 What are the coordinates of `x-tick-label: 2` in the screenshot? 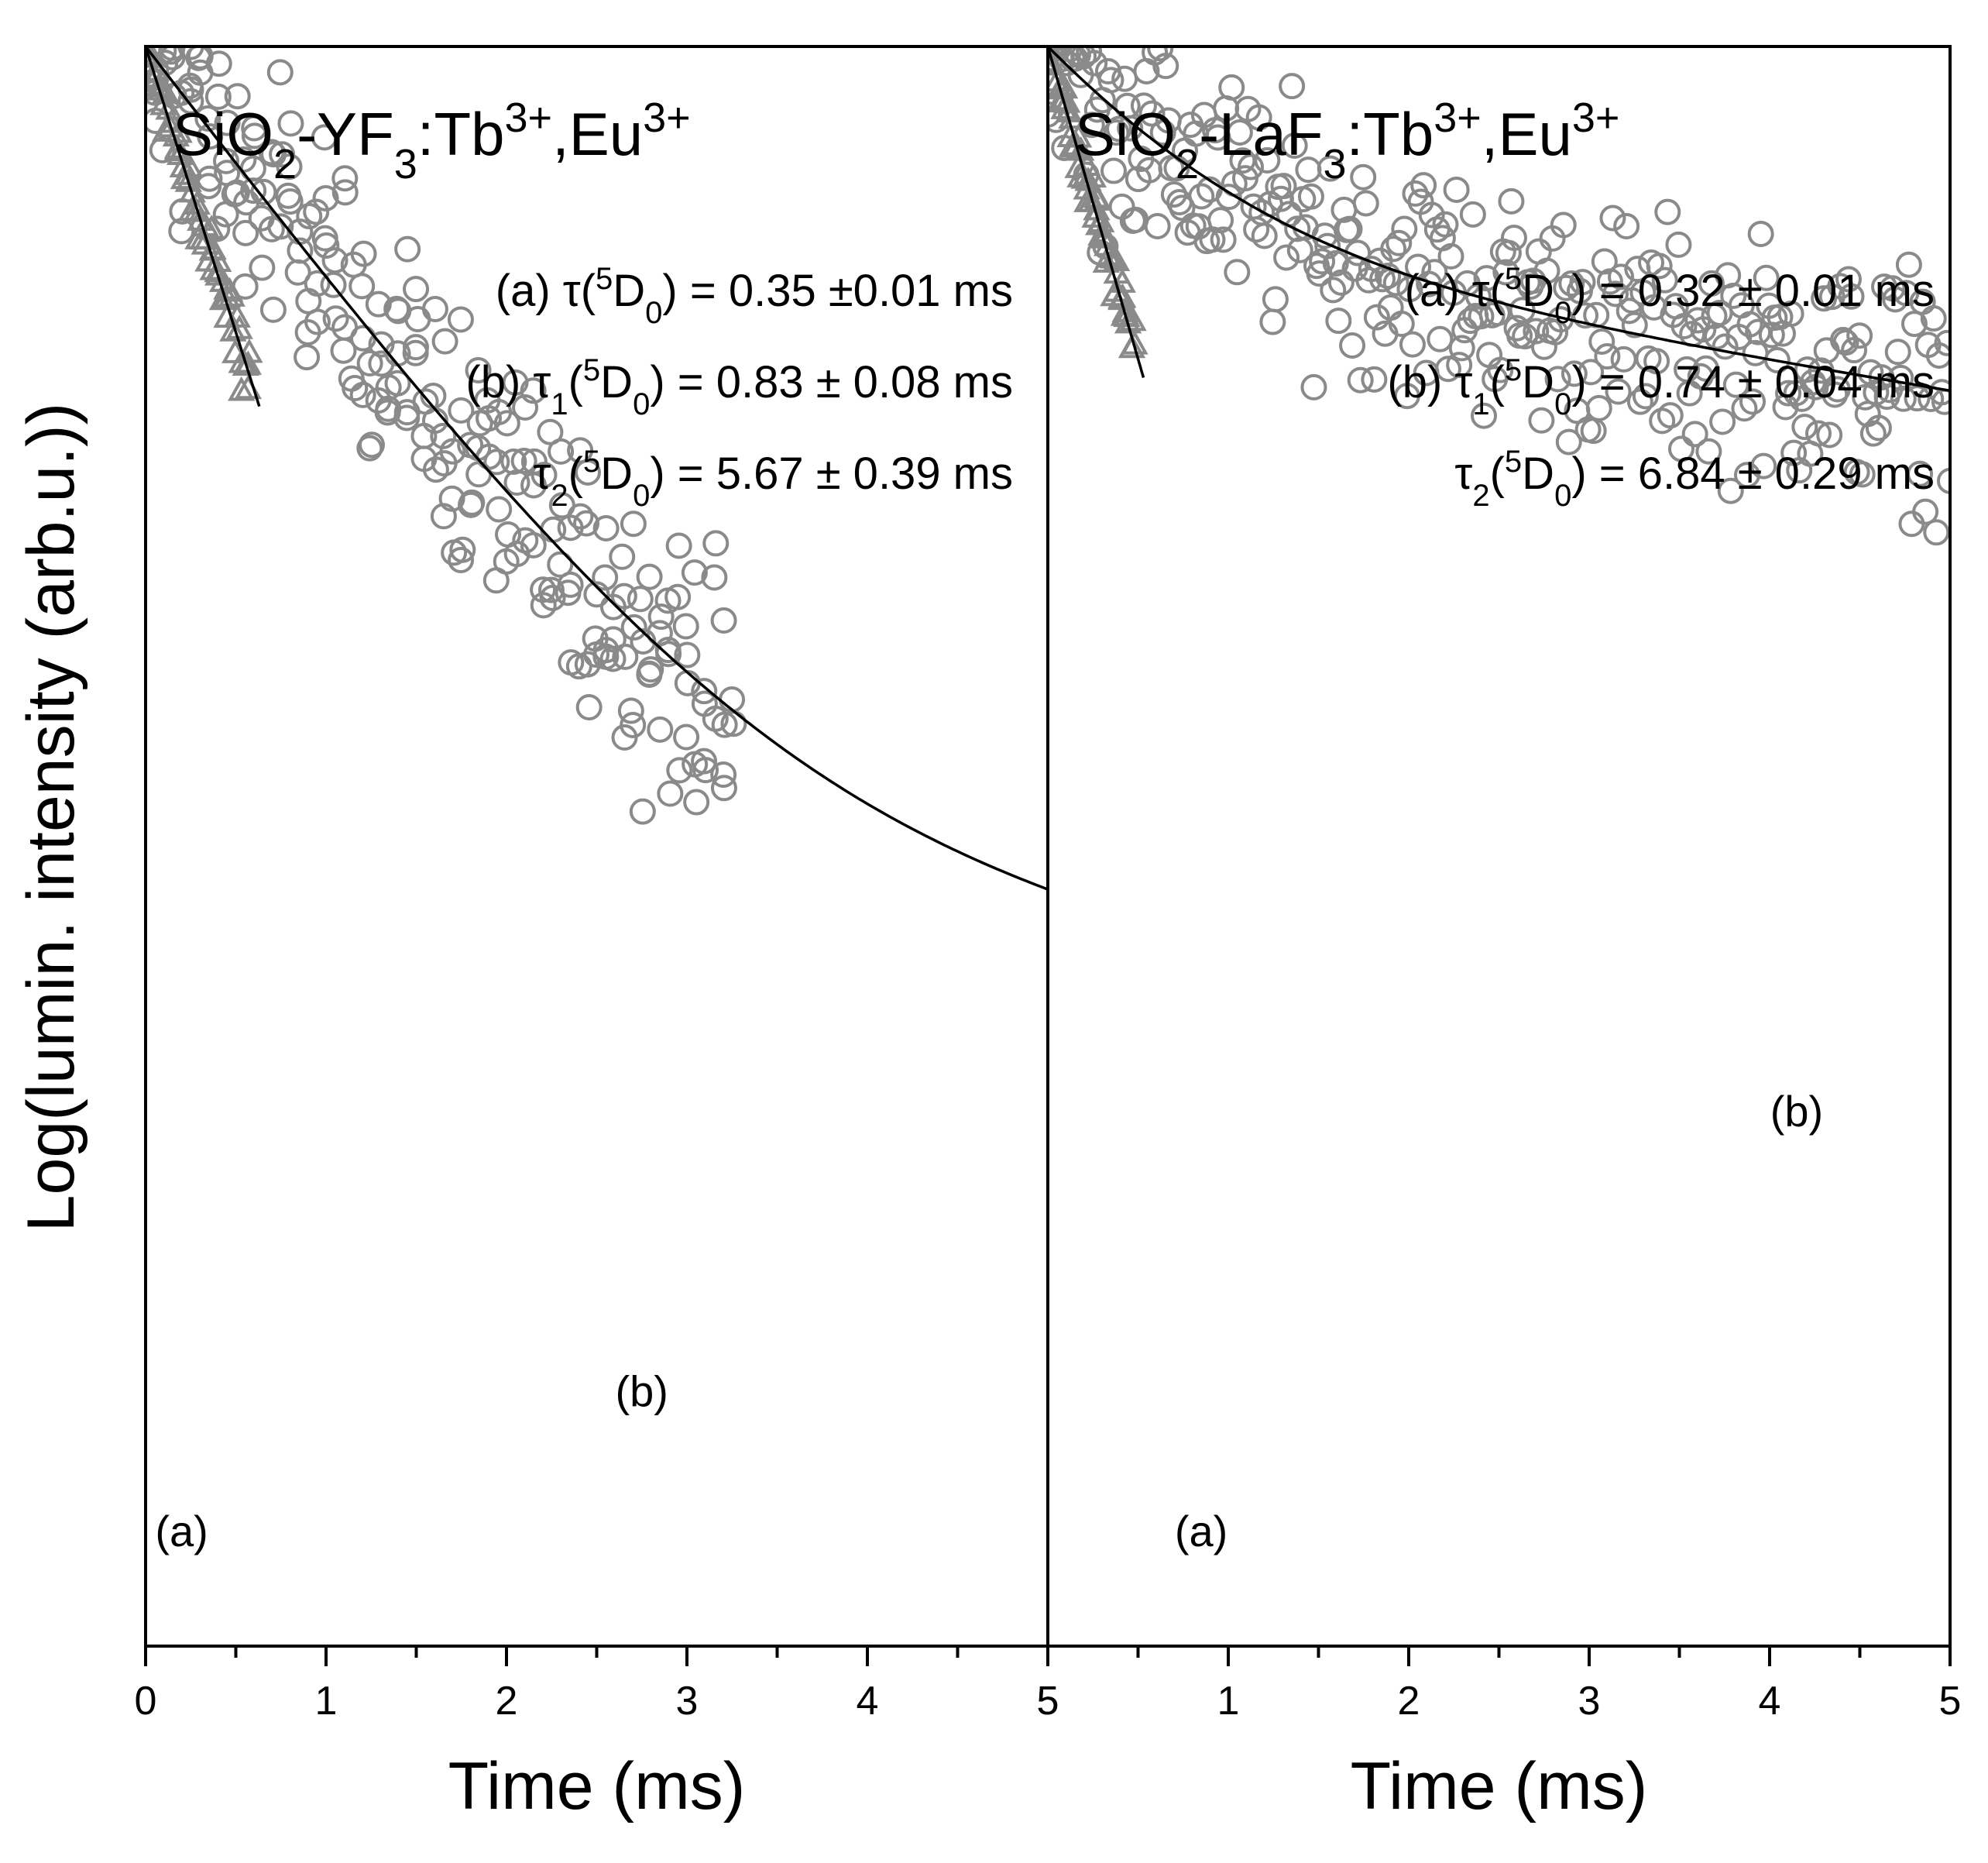 It's located at (1409, 1701).